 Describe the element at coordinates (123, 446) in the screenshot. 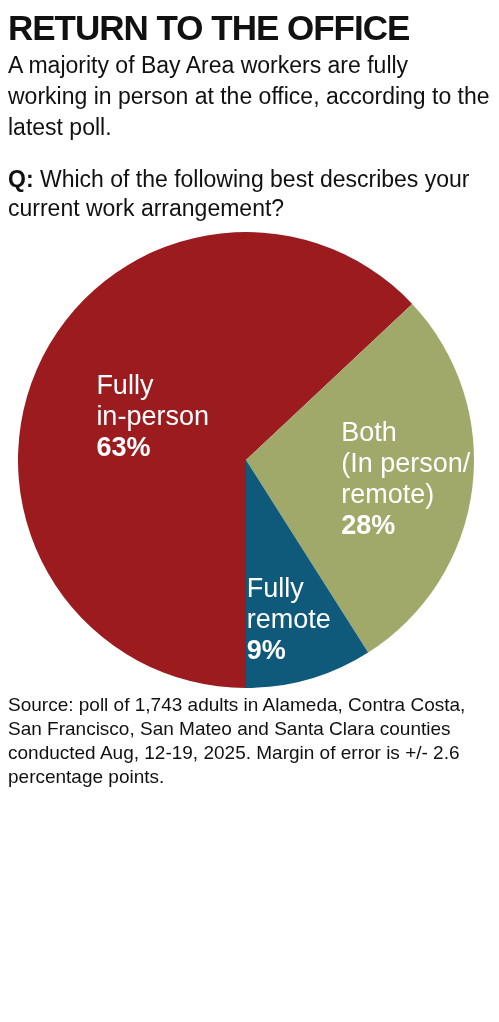

I see `data-label: 63%` at that location.